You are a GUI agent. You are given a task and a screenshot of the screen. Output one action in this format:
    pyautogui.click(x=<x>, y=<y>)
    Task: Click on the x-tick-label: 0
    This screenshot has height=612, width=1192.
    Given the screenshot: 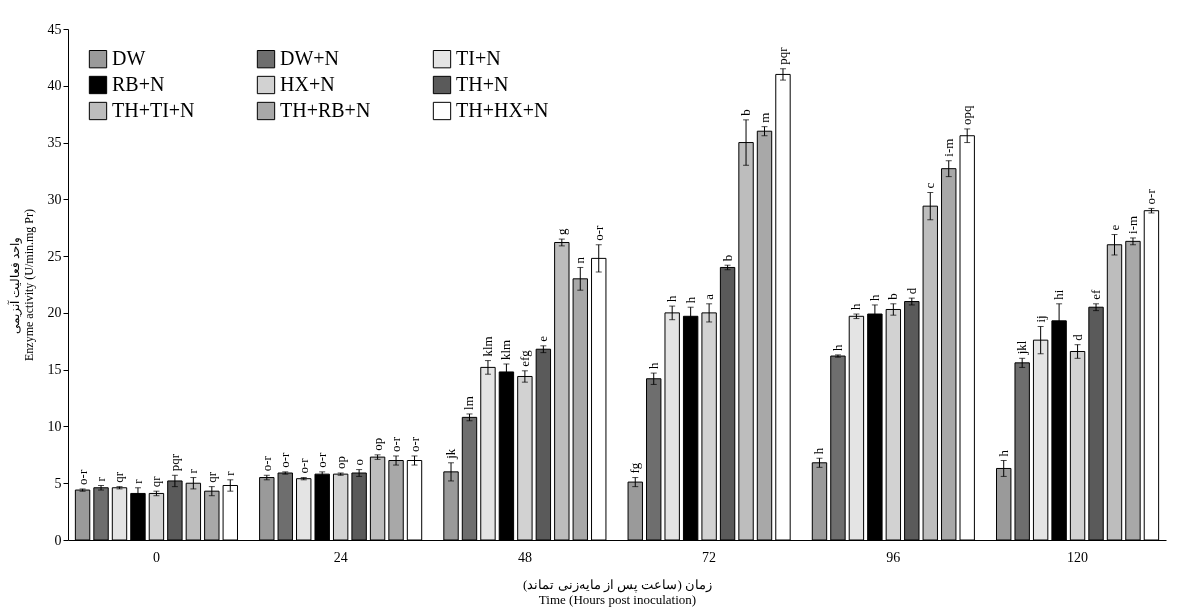 What is the action you would take?
    pyautogui.click(x=156, y=557)
    